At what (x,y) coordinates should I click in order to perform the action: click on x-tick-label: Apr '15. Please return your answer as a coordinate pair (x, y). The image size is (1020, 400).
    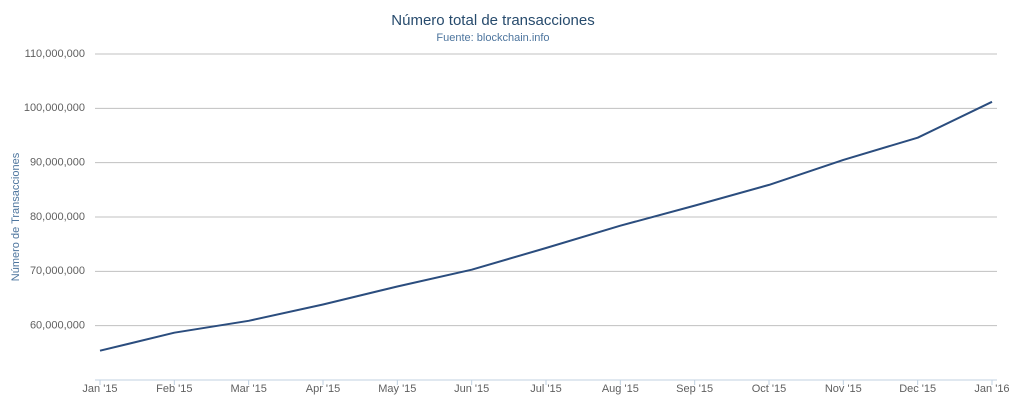
    Looking at the image, I should click on (323, 389).